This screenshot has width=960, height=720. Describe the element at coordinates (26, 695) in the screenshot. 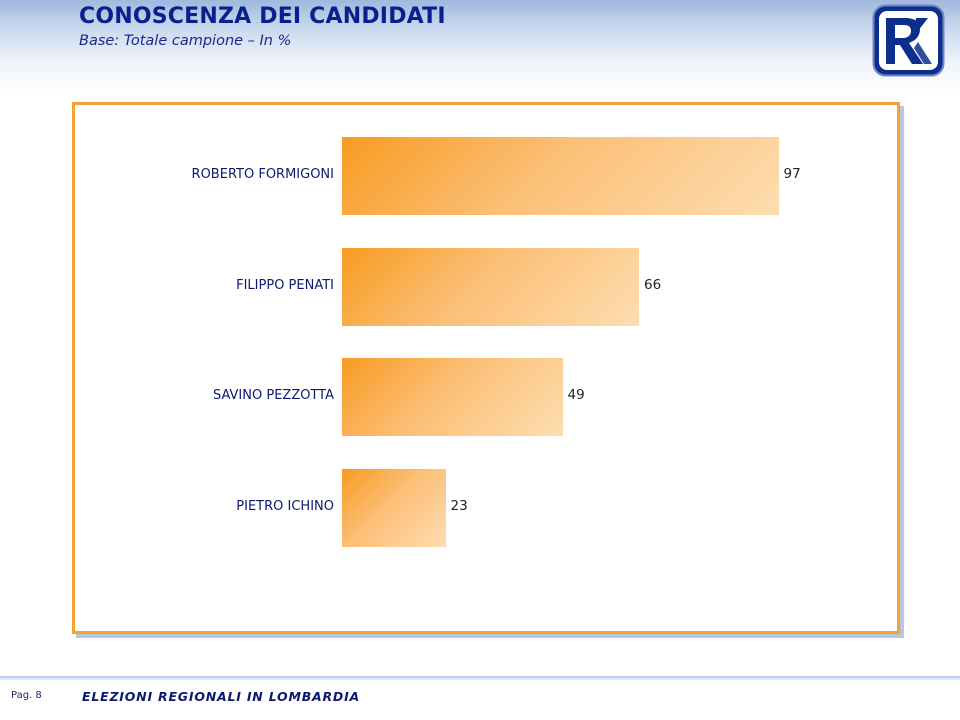

I see `page-number: Pag. 8` at that location.